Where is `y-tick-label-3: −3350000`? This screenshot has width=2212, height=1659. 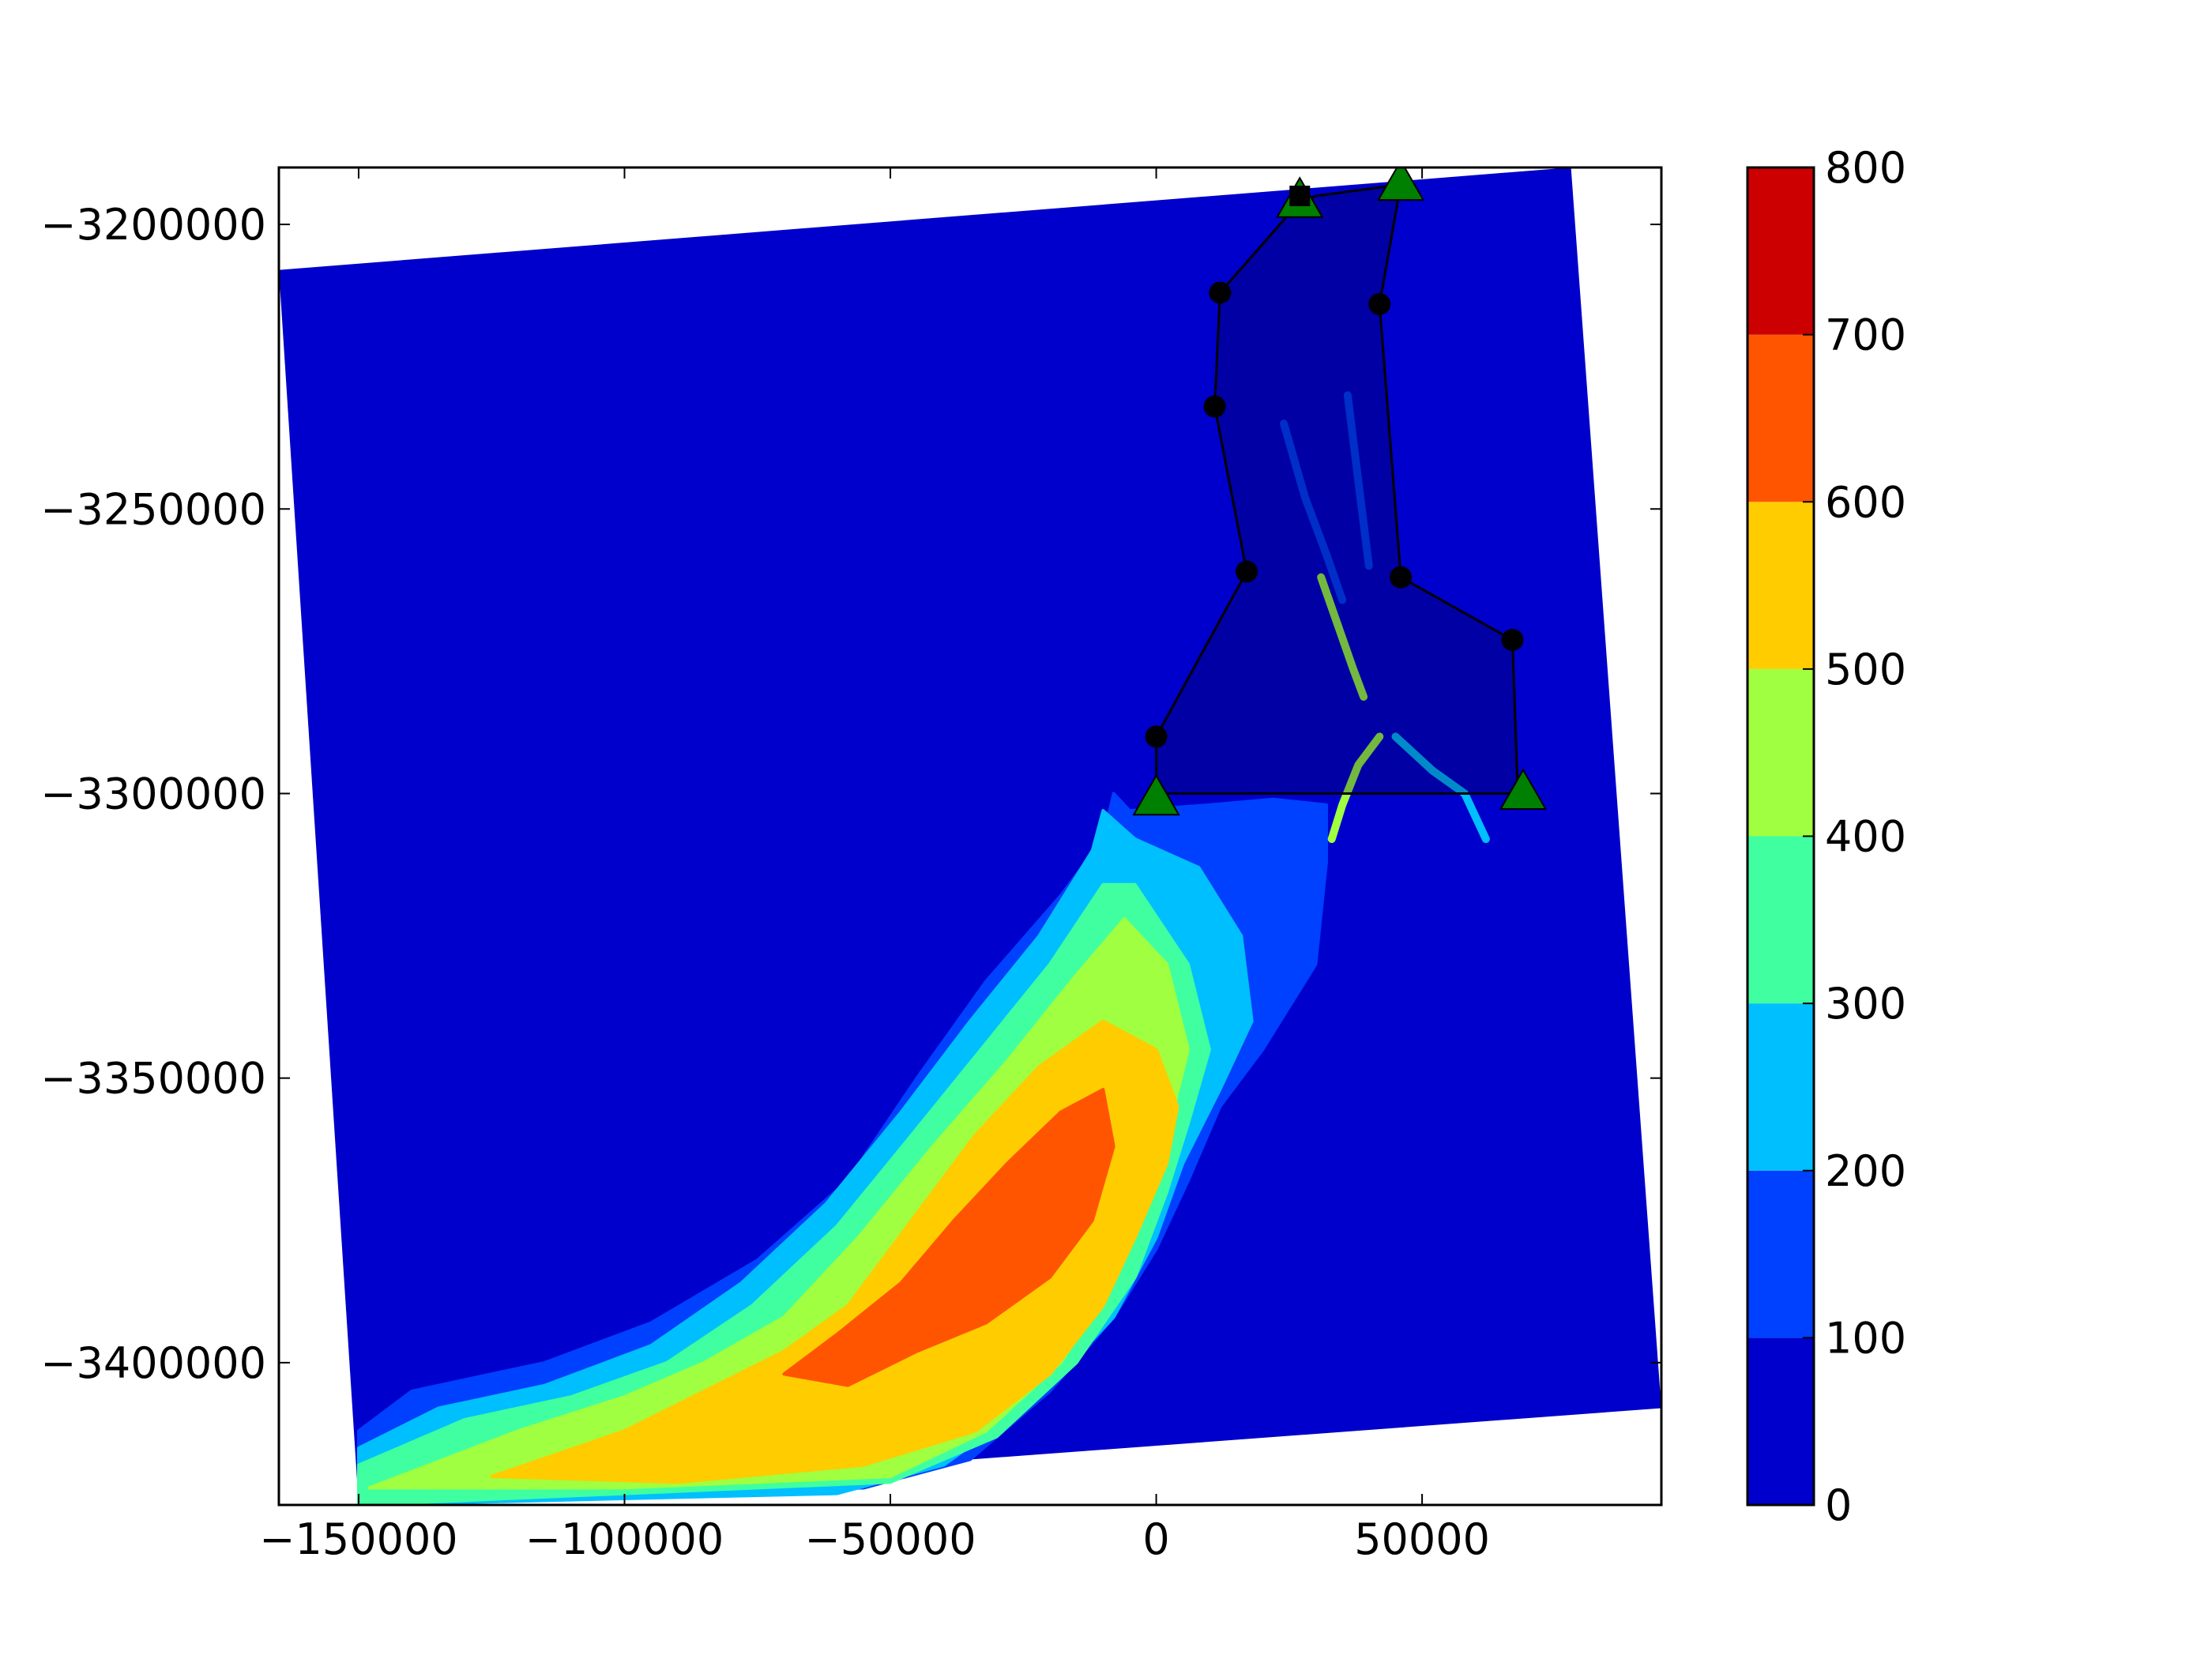
y-tick-label-3: −3350000 is located at coordinates (153, 1079).